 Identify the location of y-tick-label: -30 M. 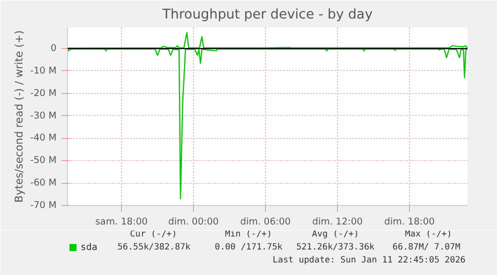
(43, 116).